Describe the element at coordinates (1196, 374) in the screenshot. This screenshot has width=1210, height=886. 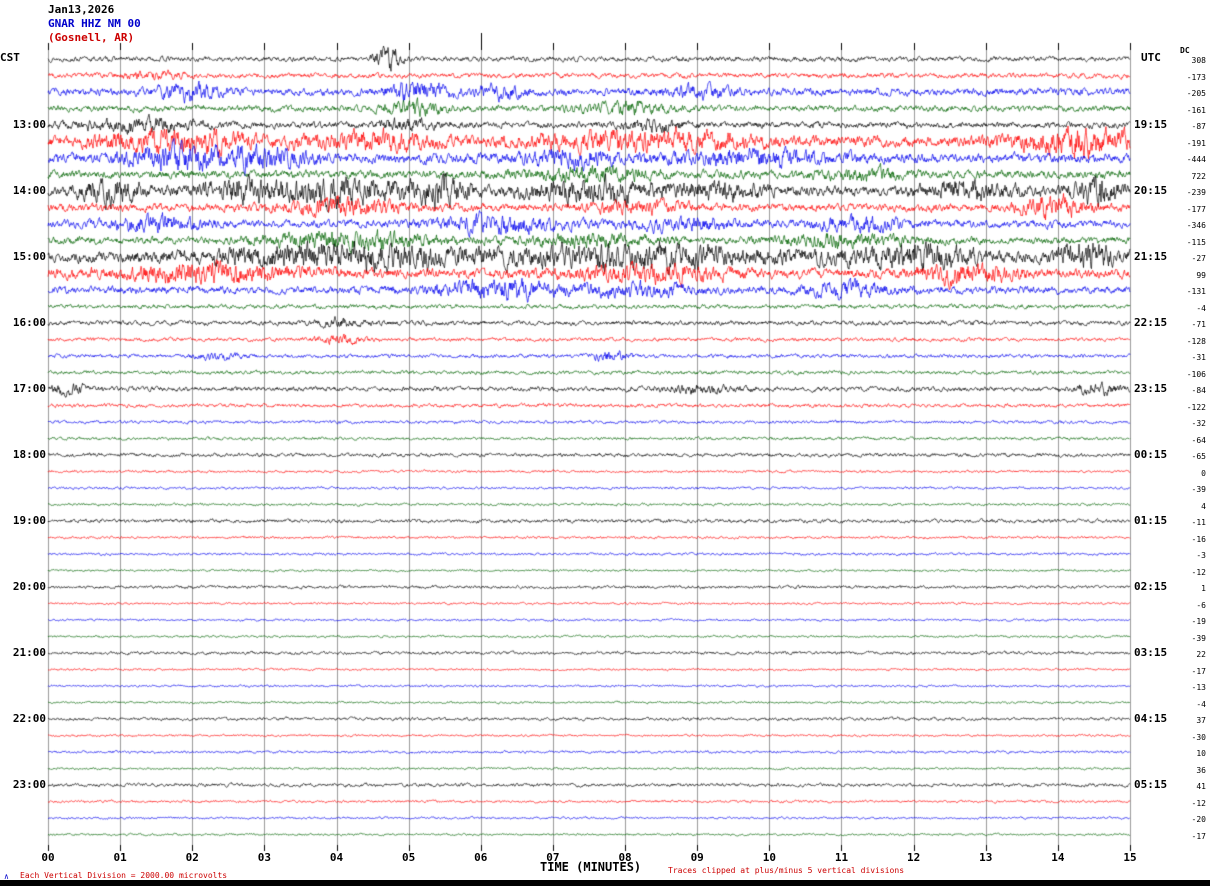
I see `dc-offset-value: -106` at that location.